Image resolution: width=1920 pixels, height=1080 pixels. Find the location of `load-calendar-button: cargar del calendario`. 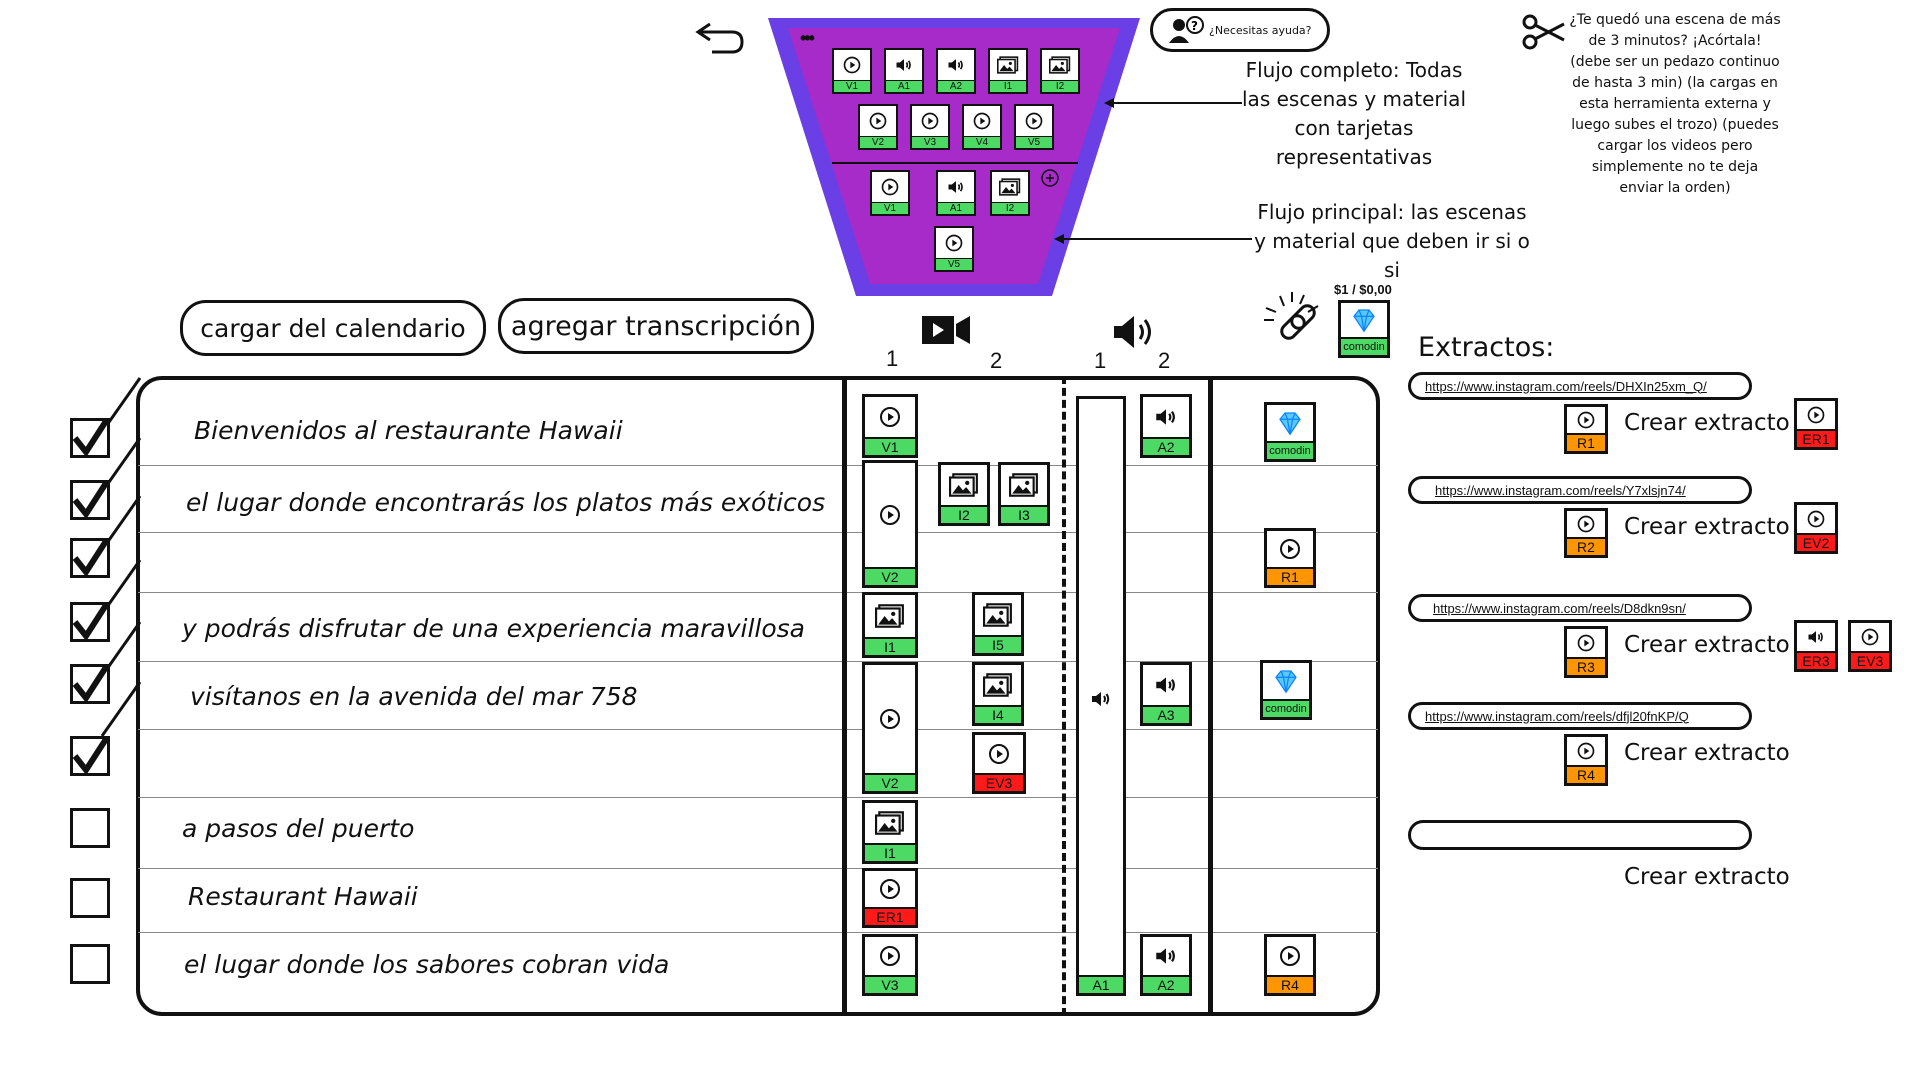

load-calendar-button: cargar del calendario is located at coordinates (333, 328).